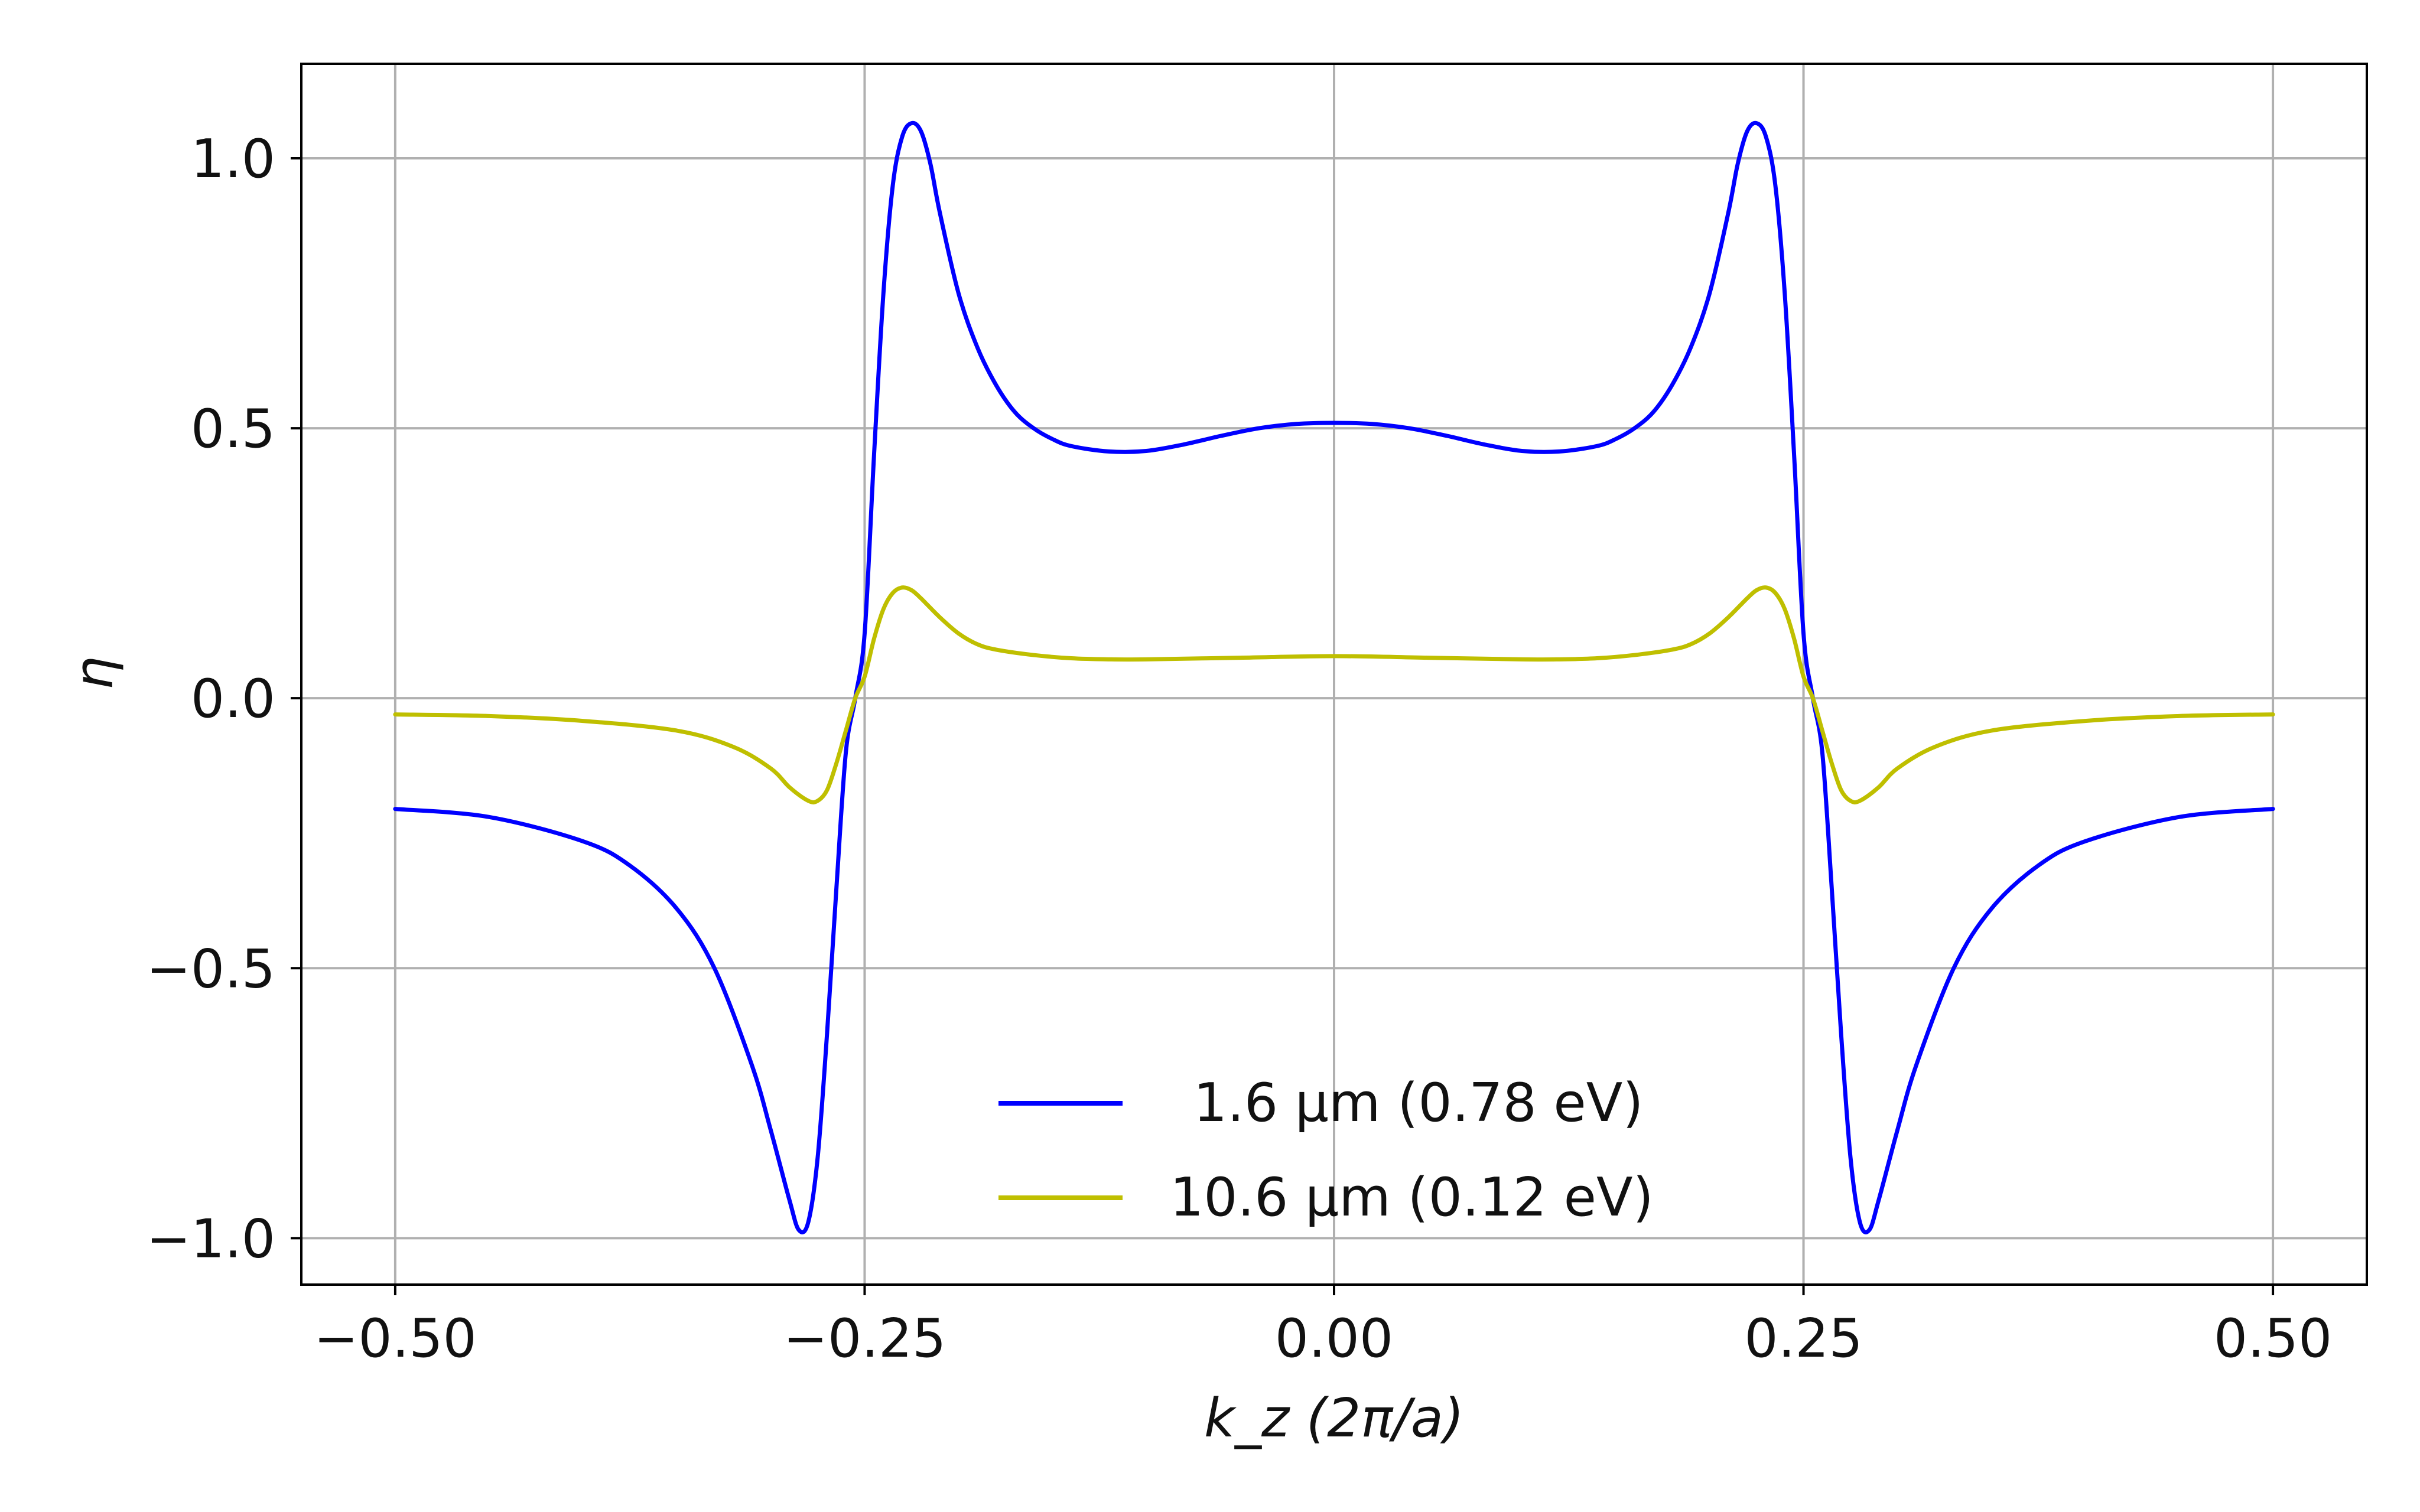 The image size is (2420, 1512). Describe the element at coordinates (1412, 1197) in the screenshot. I see `legend-label-series-2: 10.6 μm (0.12 eV)` at that location.